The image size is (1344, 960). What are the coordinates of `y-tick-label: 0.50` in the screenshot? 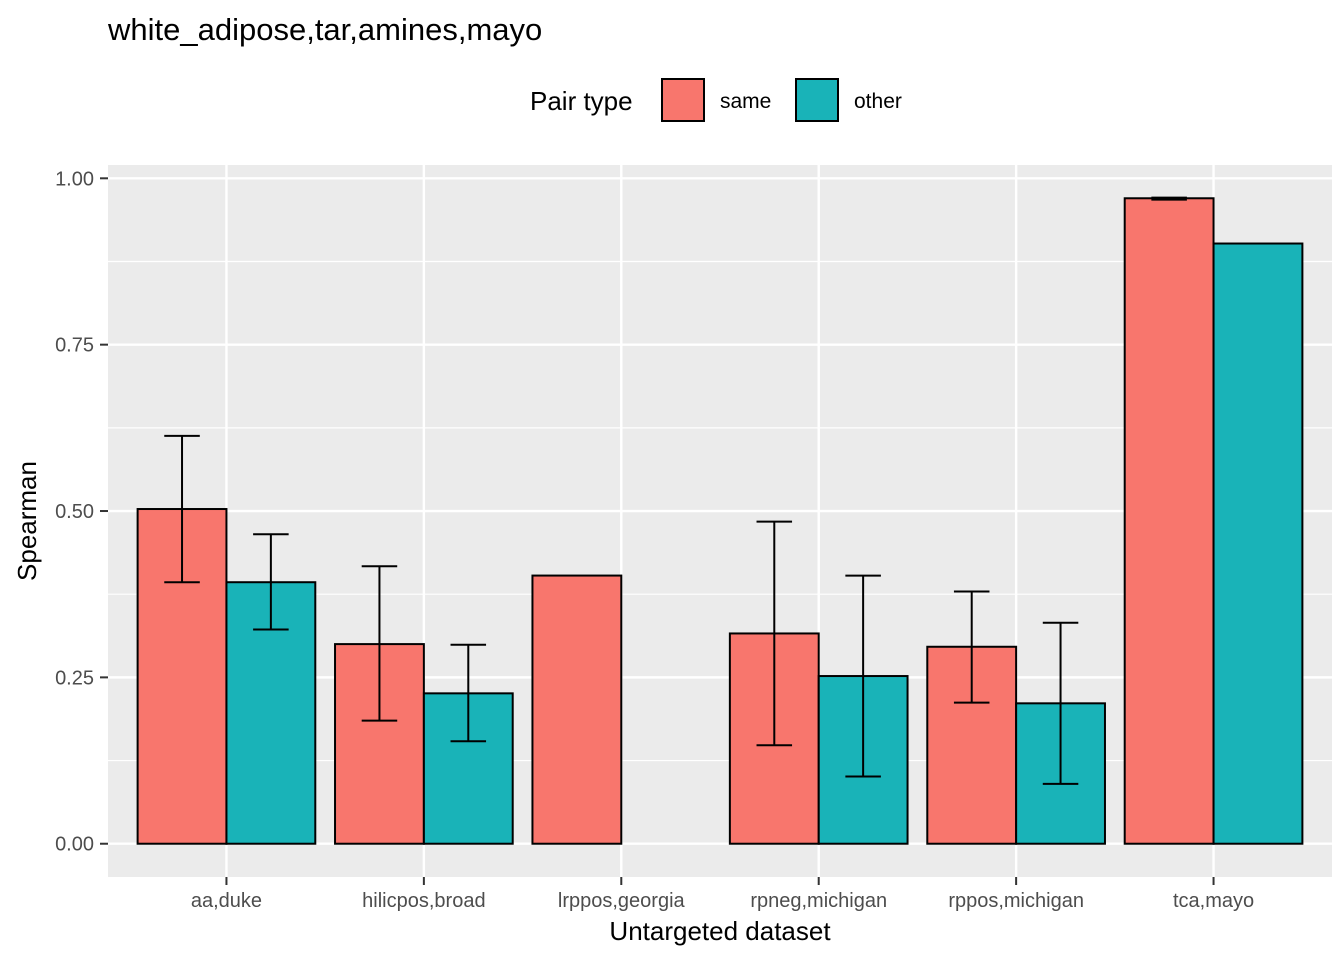 It's located at (74, 512).